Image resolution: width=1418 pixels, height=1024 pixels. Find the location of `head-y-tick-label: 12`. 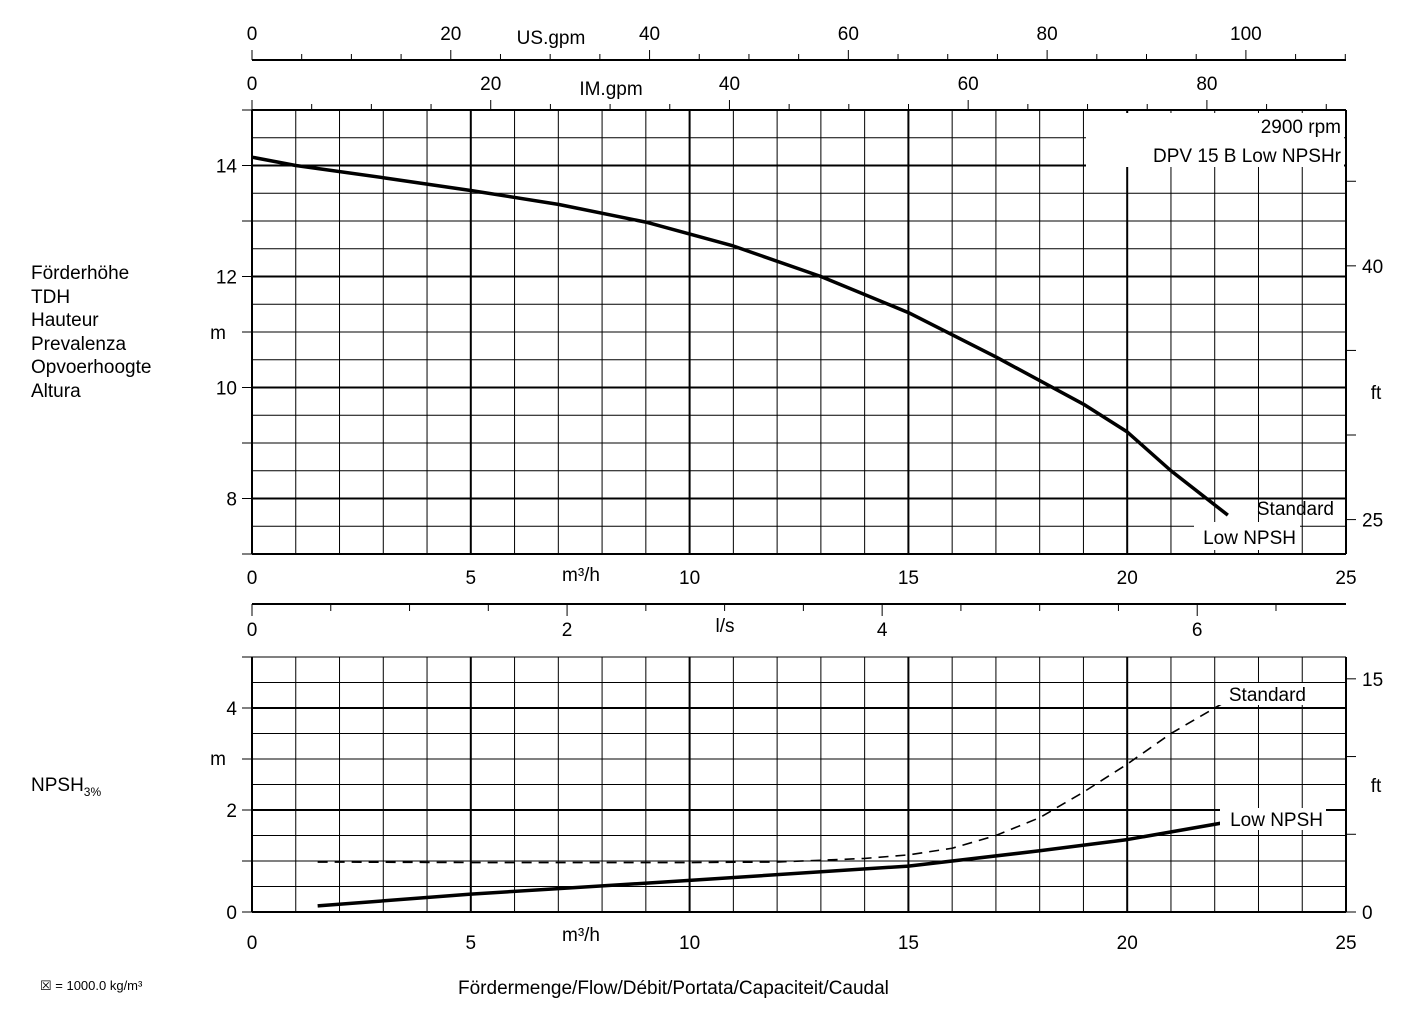

head-y-tick-label: 12 is located at coordinates (226, 278).